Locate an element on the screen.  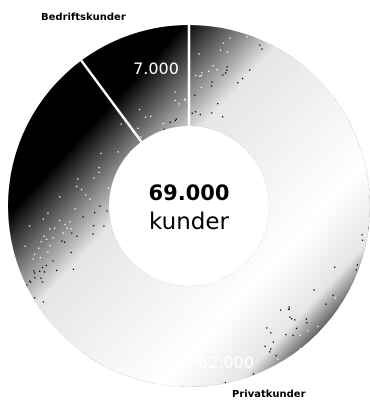
segment-value-label-privatkunder: 62.000 is located at coordinates (226, 362).